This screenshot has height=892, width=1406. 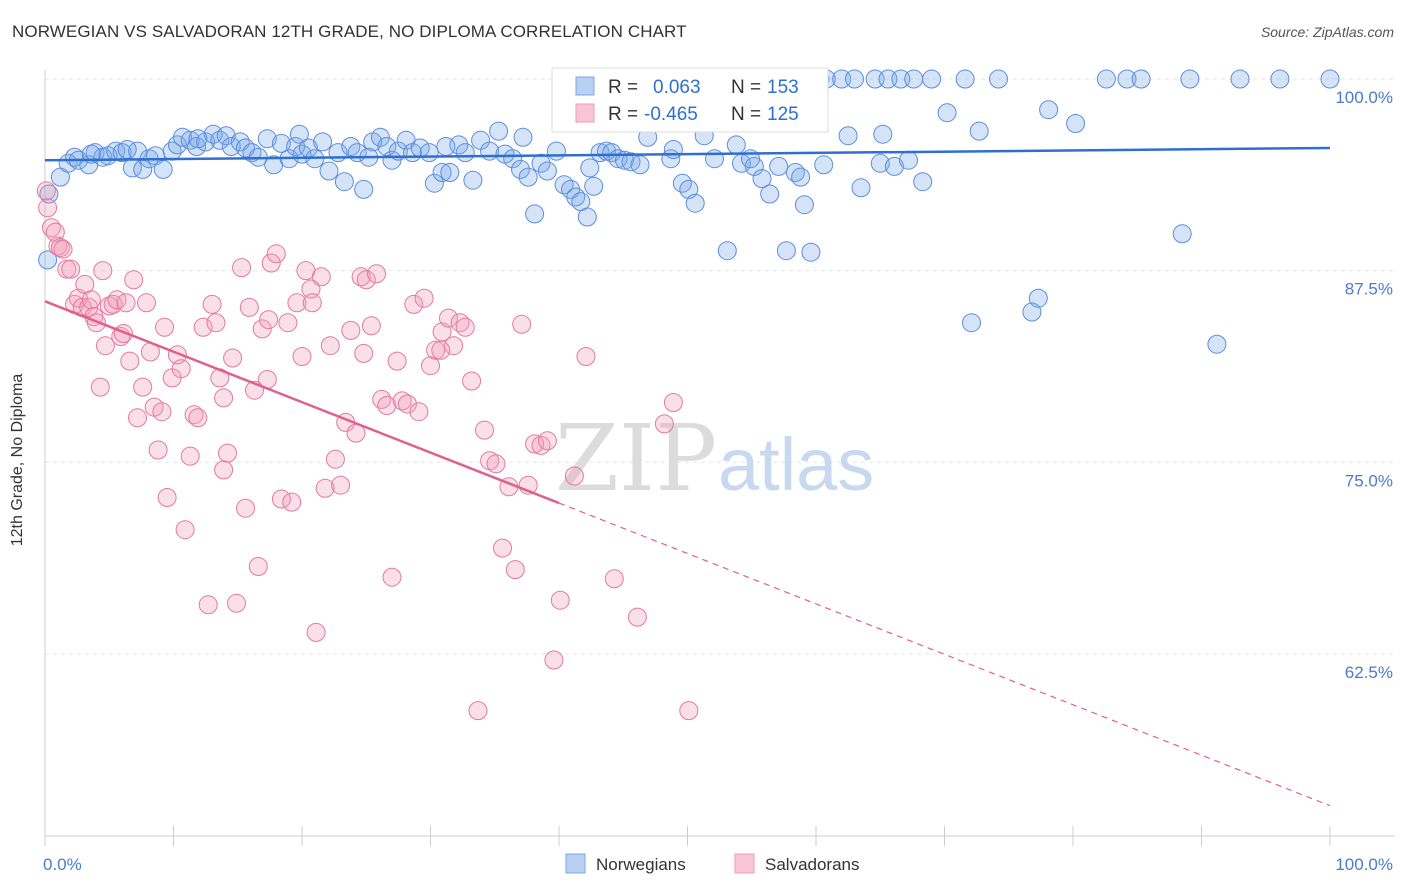 I want to click on stats-legend-box, so click(x=690, y=100).